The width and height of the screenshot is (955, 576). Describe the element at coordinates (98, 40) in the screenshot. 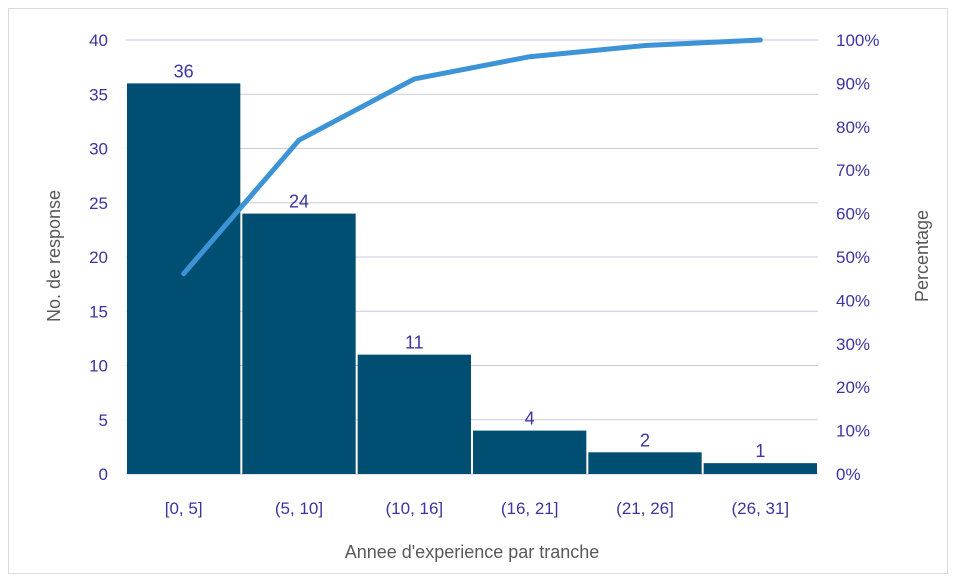

I see `y-tick-label: 40` at that location.